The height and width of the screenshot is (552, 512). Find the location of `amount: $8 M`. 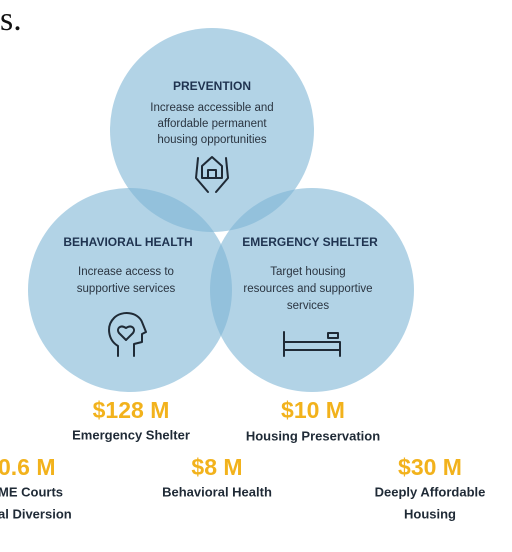

amount: $8 M is located at coordinates (216, 467).